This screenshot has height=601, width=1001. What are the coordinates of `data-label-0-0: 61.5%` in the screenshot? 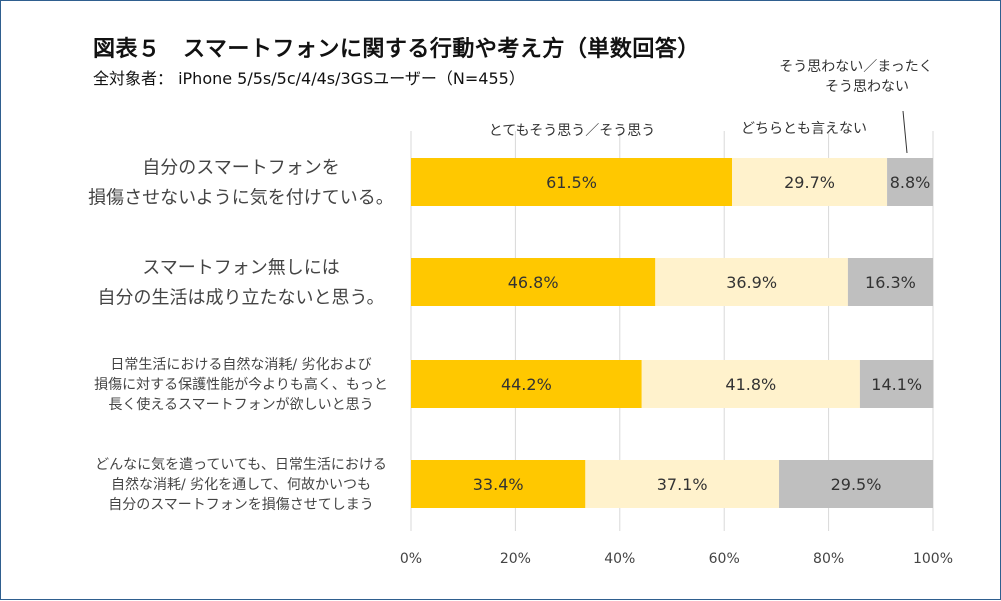 It's located at (571, 182).